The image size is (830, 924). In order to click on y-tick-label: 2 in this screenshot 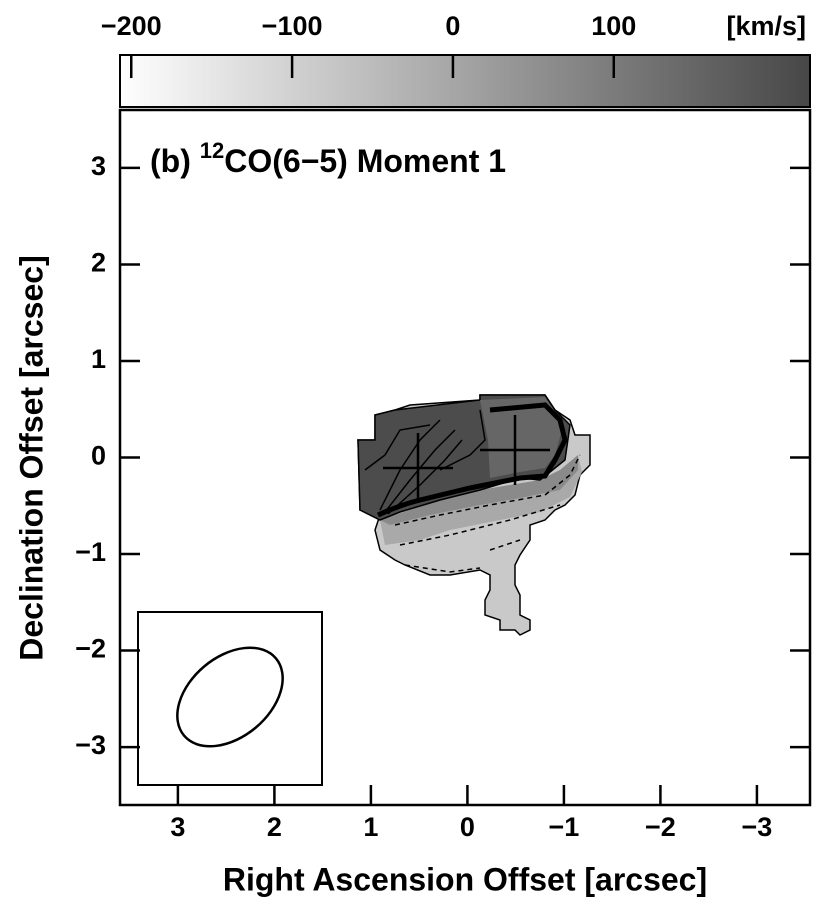, I will do `click(98, 263)`.